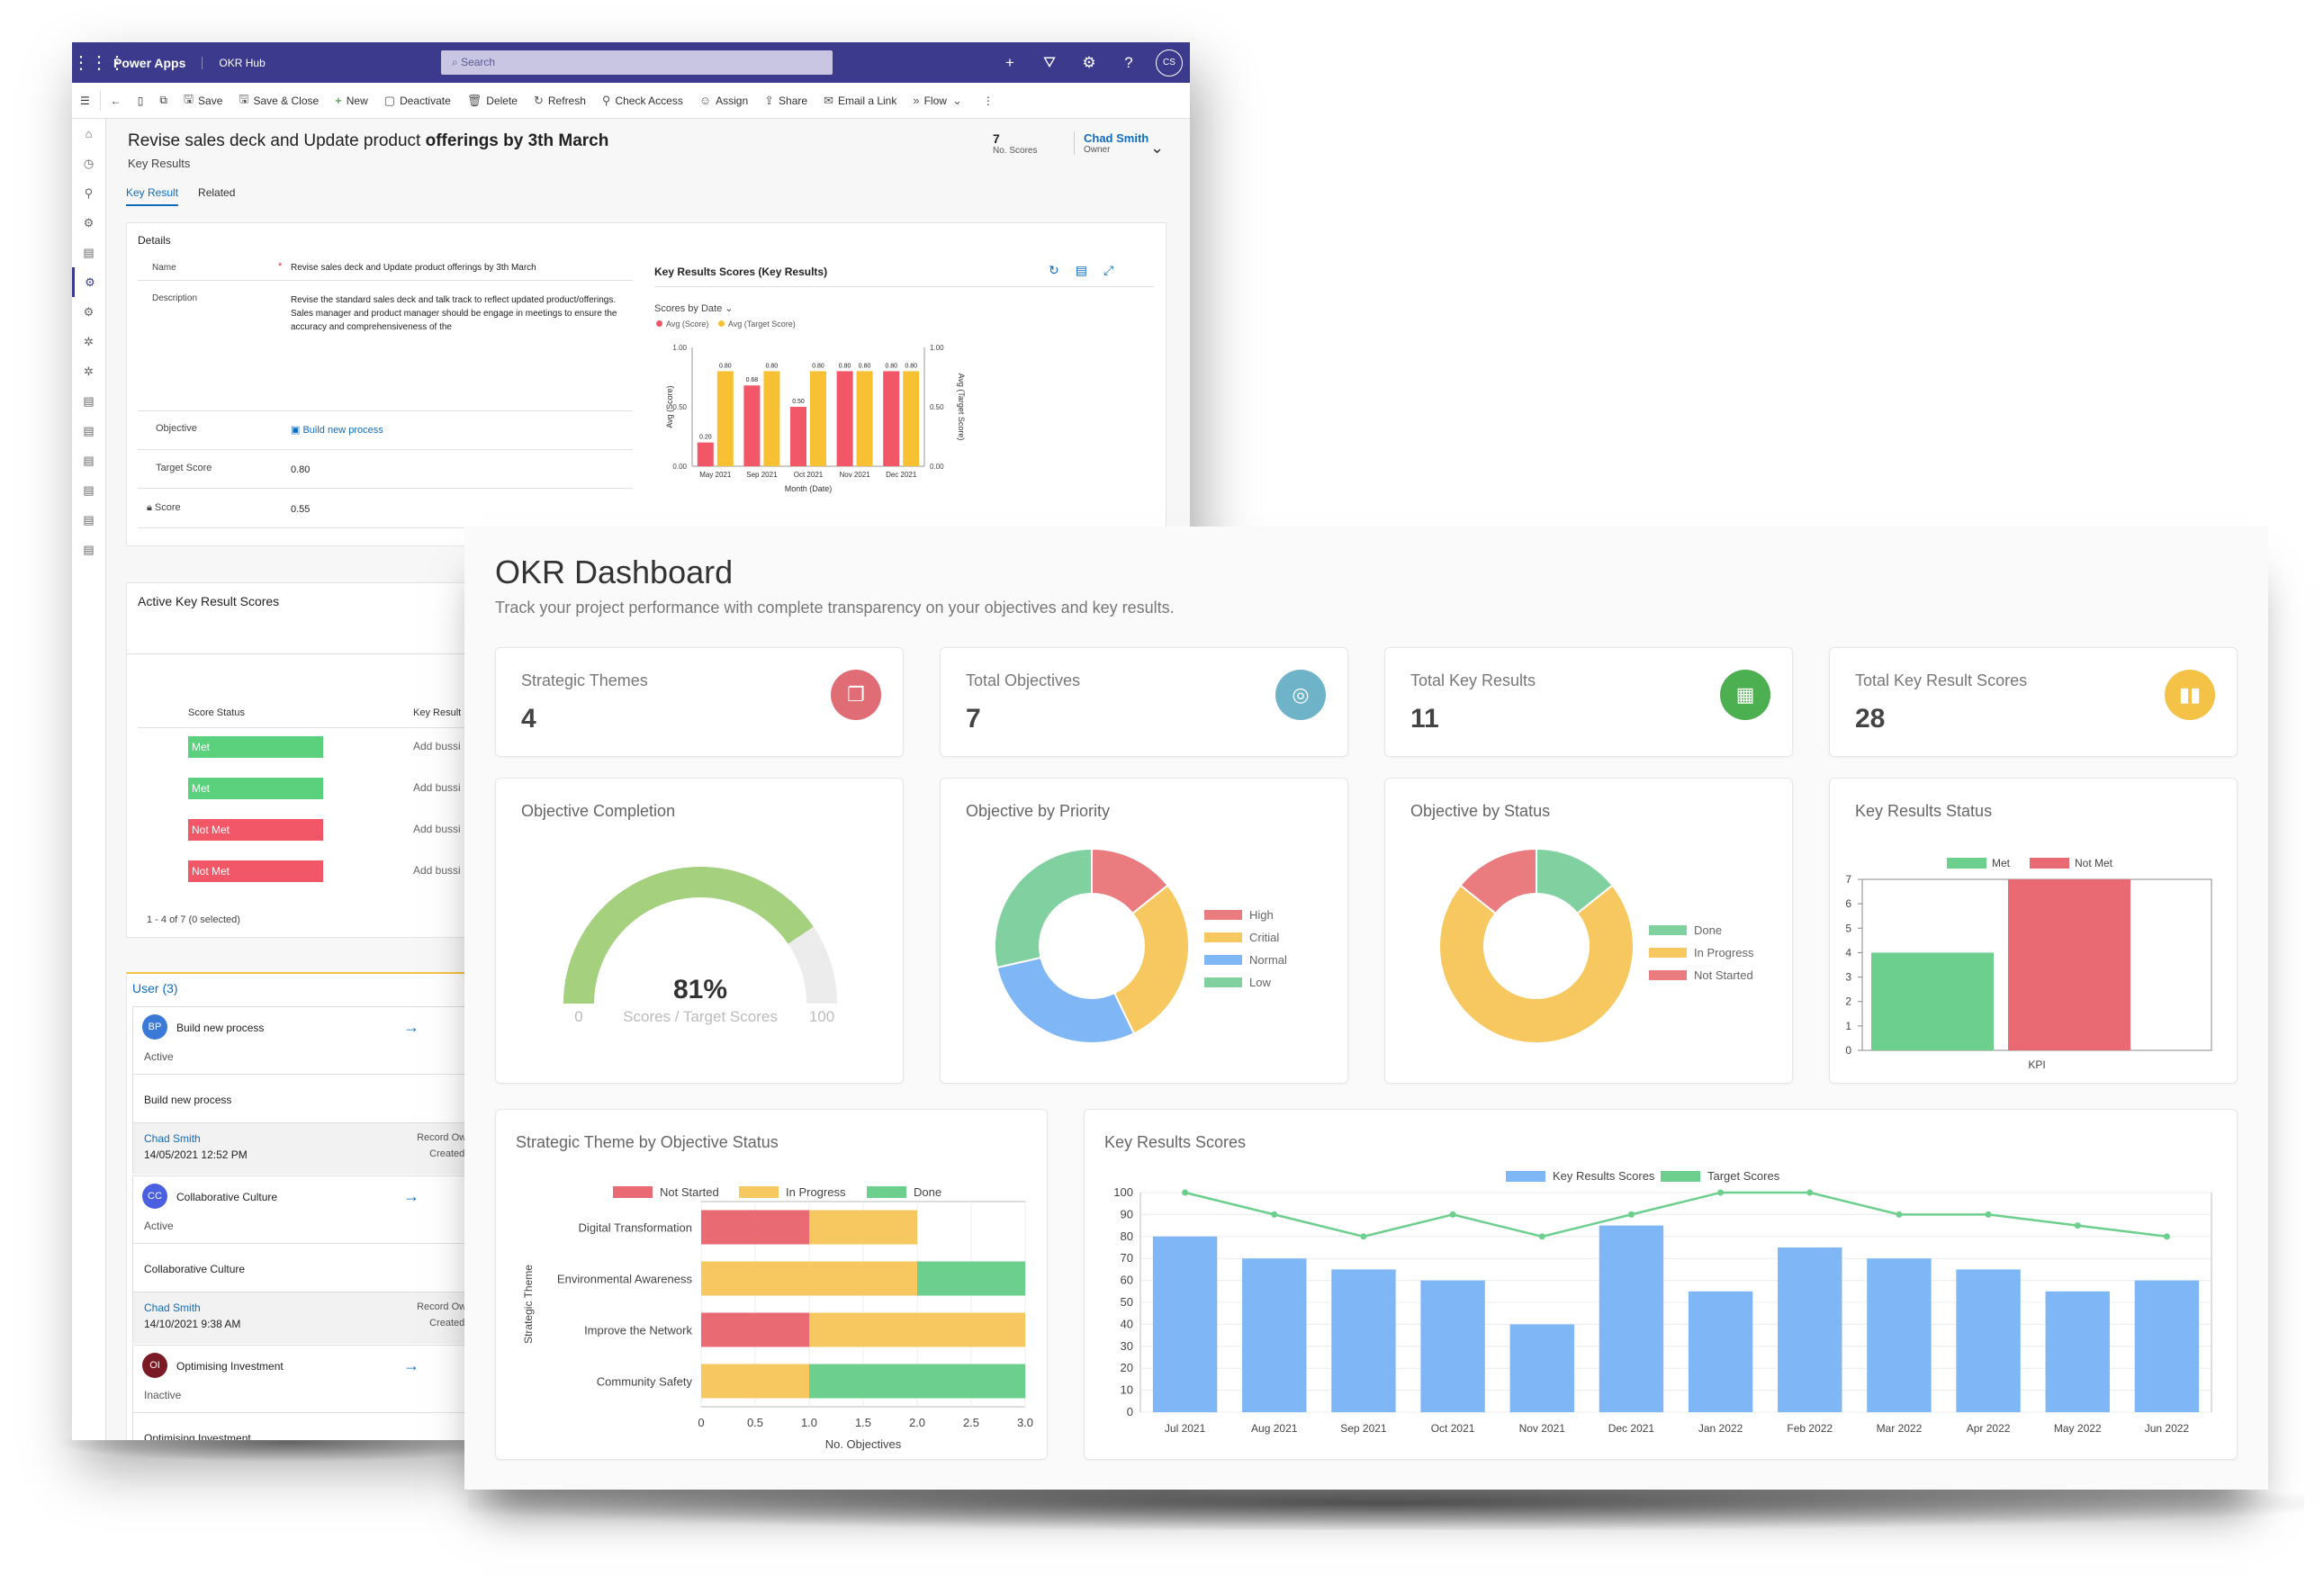 The height and width of the screenshot is (1594, 2324). I want to click on target-score-field: 0.80, so click(301, 470).